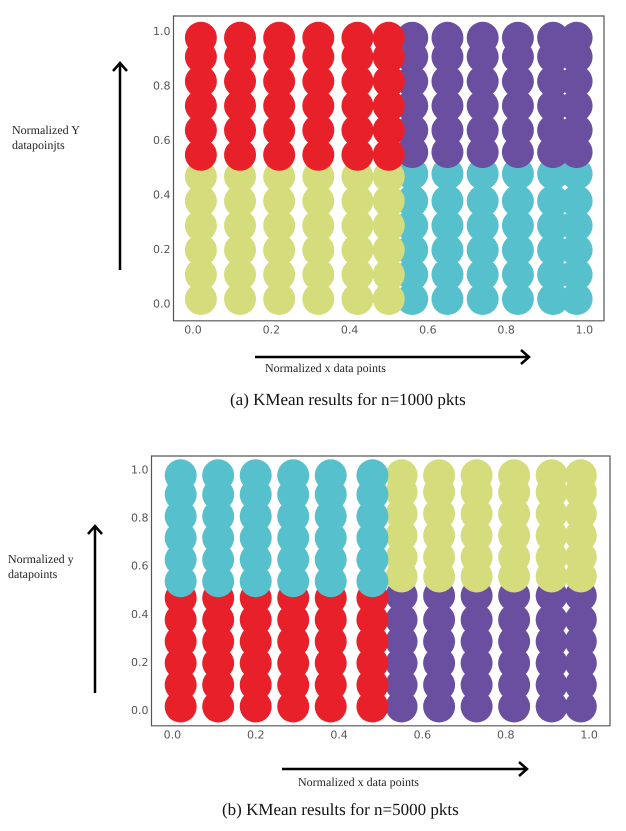  Describe the element at coordinates (340, 810) in the screenshot. I see `text: (b) KMean results for n=5000 pkts` at that location.